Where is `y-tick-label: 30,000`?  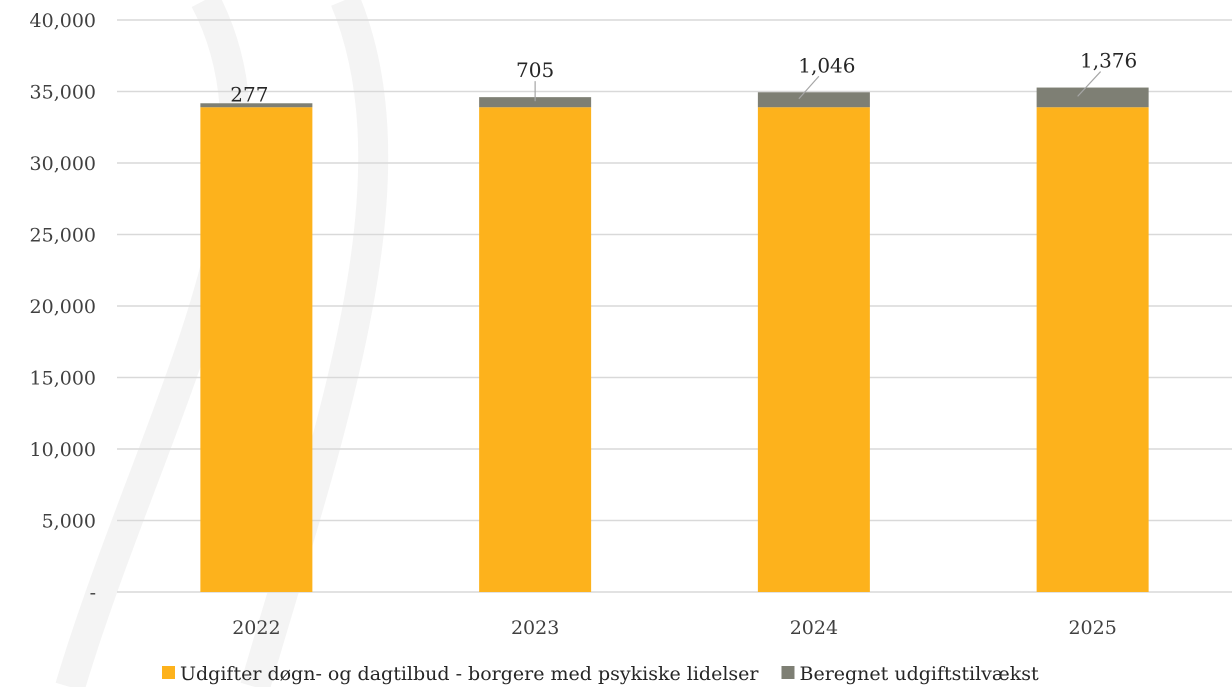 y-tick-label: 30,000 is located at coordinates (63, 164).